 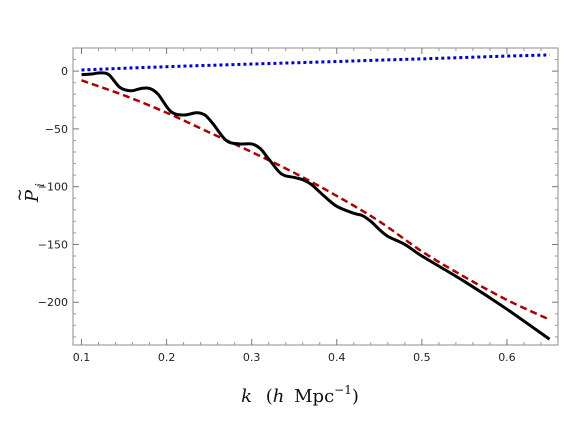 I want to click on x-axis-label: k (h Mpc−1), so click(x=300, y=395).